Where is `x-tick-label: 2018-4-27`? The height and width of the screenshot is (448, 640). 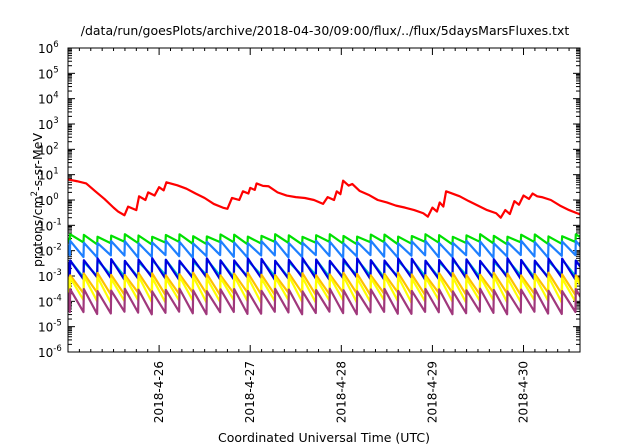 x-tick-label: 2018-4-27 is located at coordinates (250, 392).